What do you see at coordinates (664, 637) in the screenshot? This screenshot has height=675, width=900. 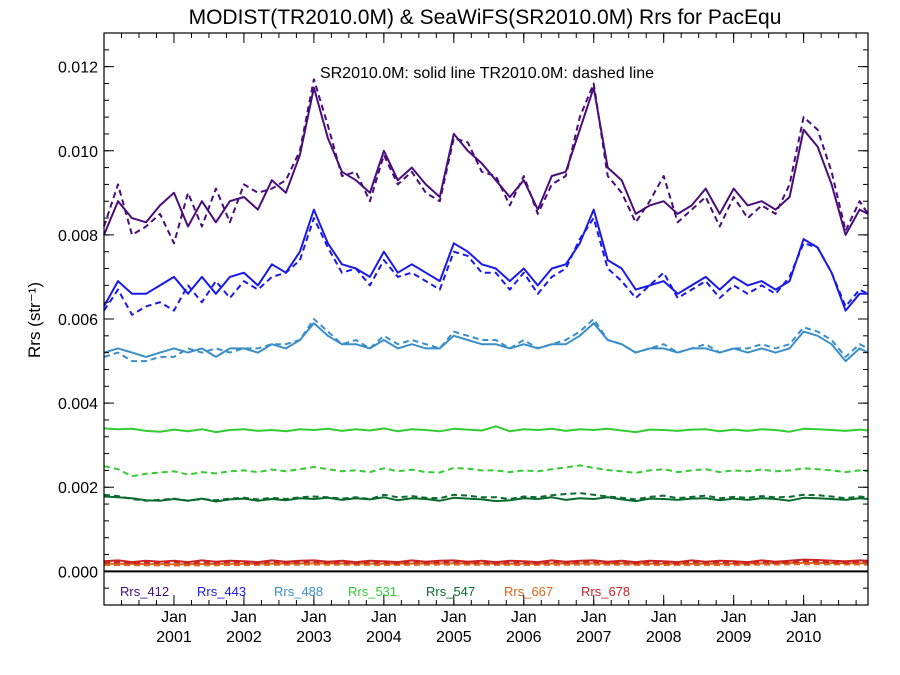 I see `x-tick-label-year: 2008` at bounding box center [664, 637].